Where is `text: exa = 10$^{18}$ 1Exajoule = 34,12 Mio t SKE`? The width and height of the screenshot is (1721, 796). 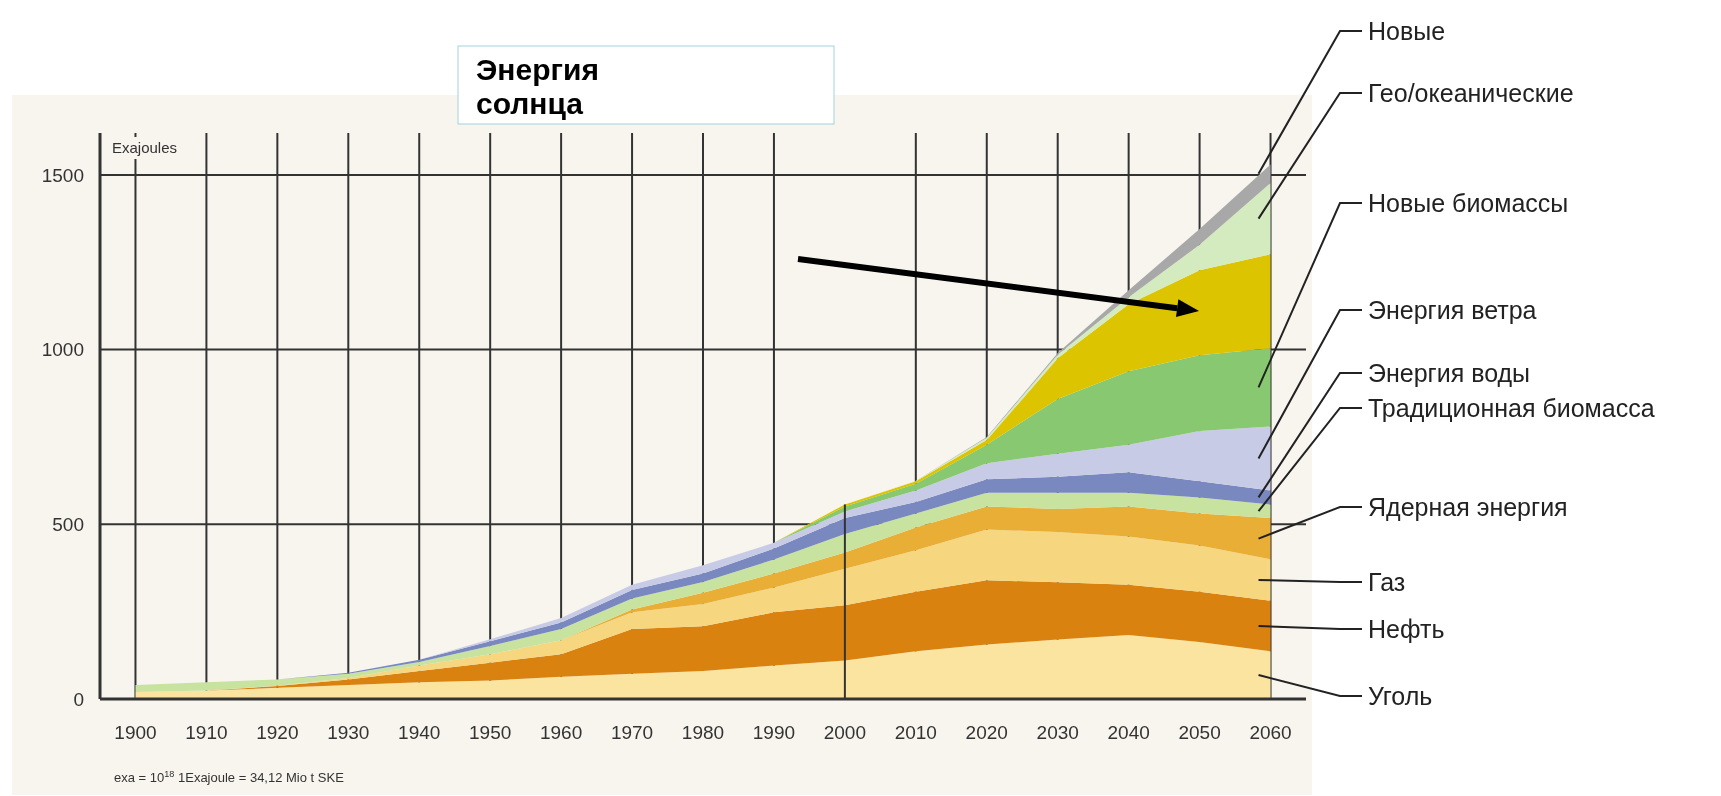
text: exa = 10$^{18}$ 1Exajoule = 34,12 Mio t SKE is located at coordinates (229, 777).